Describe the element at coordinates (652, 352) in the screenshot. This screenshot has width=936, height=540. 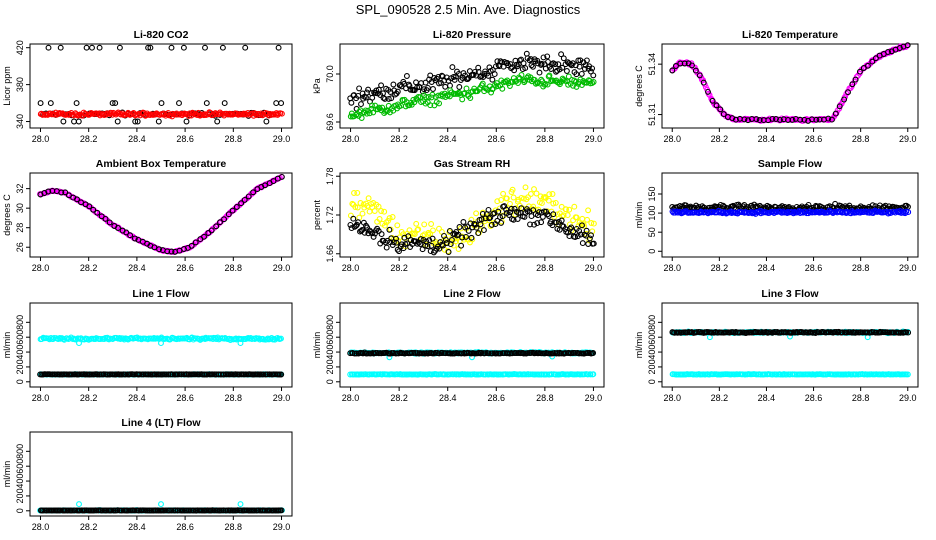
I see `y-tick-label: 400` at that location.